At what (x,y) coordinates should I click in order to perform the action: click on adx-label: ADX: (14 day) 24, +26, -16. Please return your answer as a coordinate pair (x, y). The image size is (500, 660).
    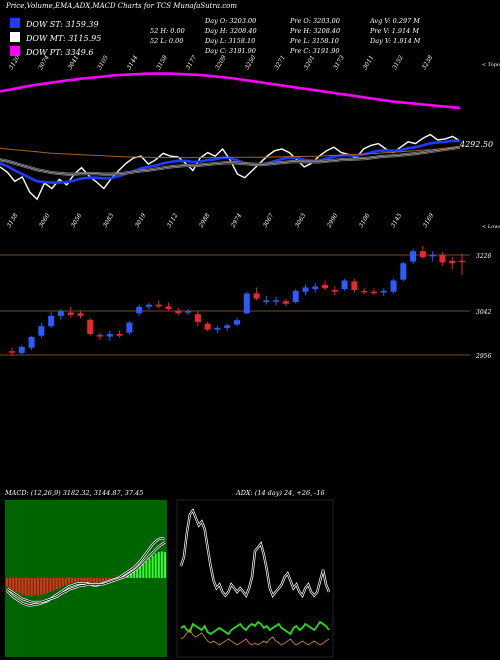
    Looking at the image, I should click on (280, 493).